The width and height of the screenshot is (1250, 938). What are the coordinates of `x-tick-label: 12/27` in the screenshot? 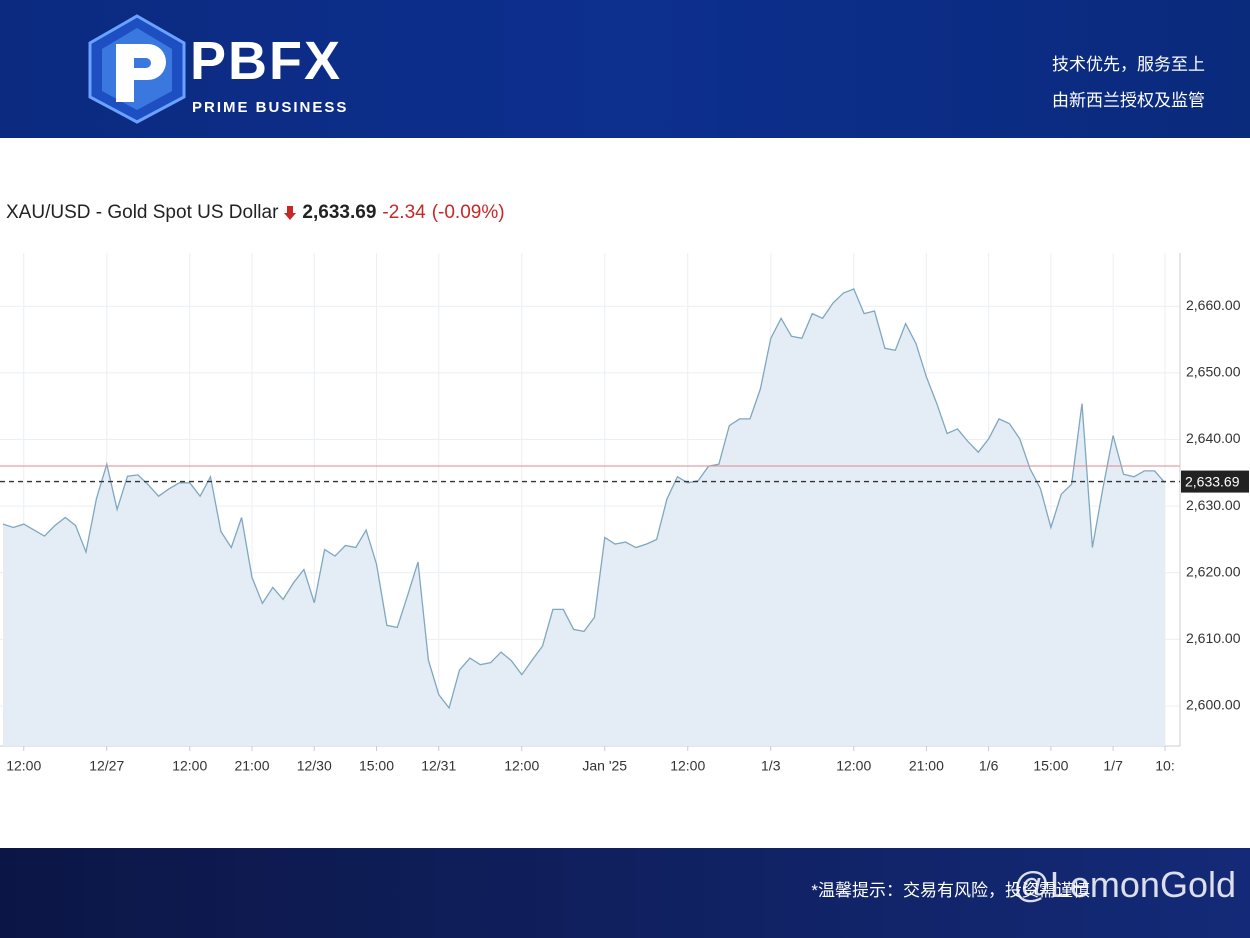 It's located at (106, 766).